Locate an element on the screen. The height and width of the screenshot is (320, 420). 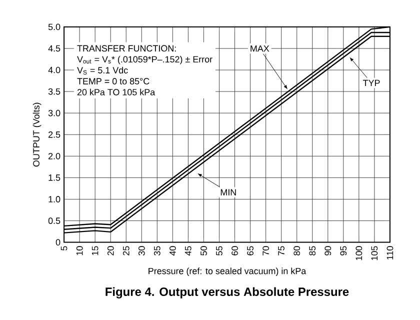
x-tick-label: 55 is located at coordinates (219, 251).